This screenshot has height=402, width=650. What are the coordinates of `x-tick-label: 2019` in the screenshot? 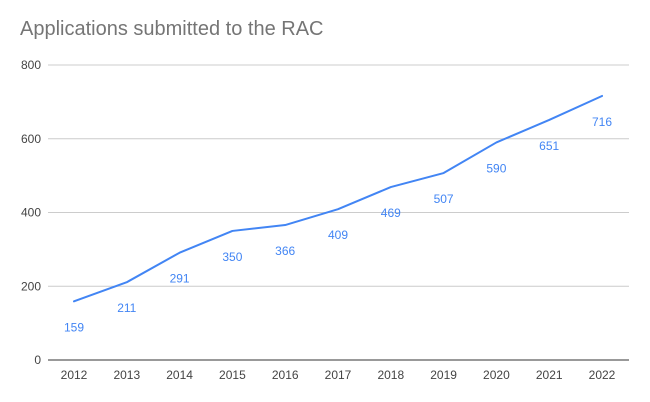 It's located at (443, 375).